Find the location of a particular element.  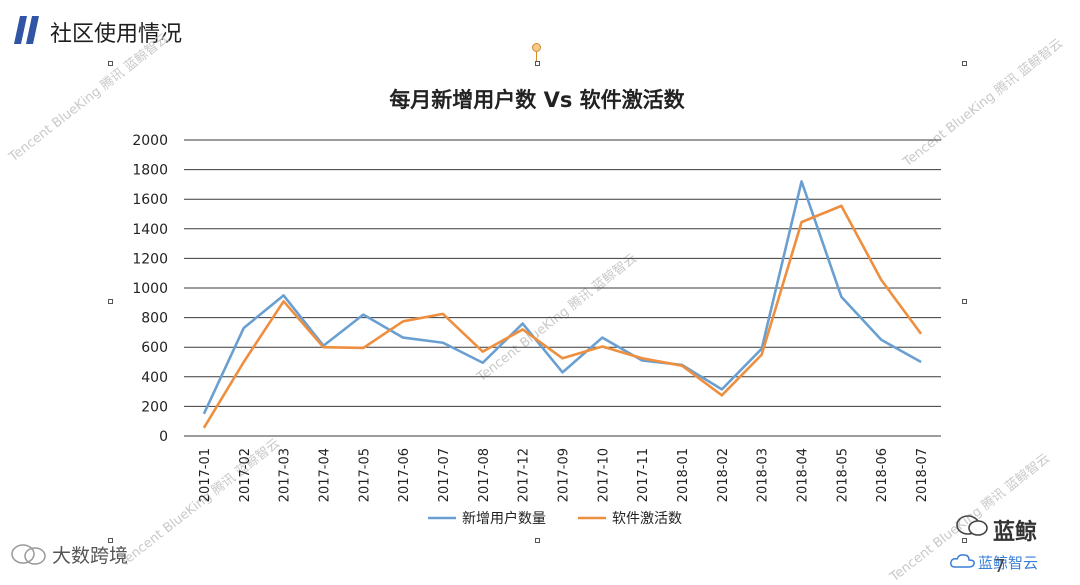

cloud-icon is located at coordinates (962, 561).